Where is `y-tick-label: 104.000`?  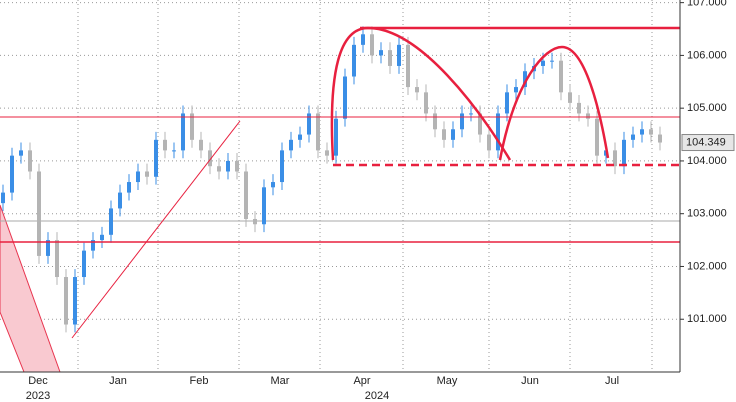 y-tick-label: 104.000 is located at coordinates (707, 161).